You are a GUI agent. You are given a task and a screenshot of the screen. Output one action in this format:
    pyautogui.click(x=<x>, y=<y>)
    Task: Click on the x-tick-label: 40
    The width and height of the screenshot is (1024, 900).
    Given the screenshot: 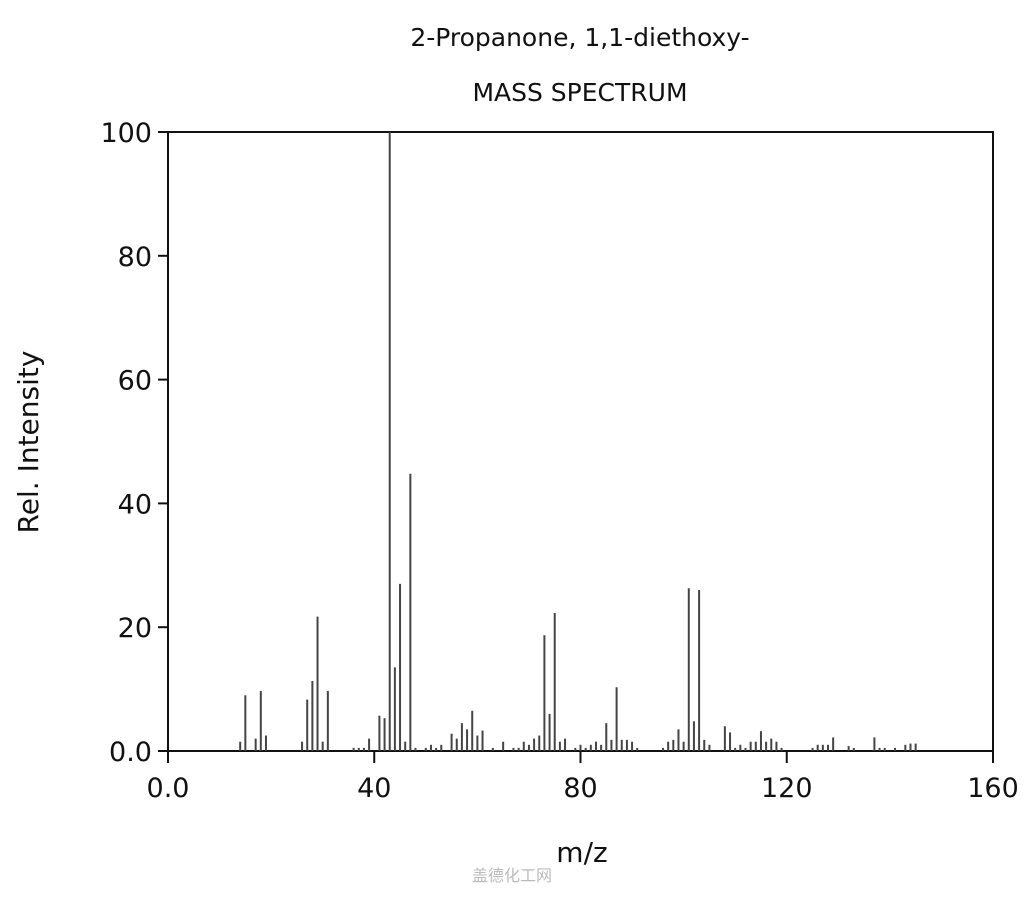 What is the action you would take?
    pyautogui.click(x=374, y=788)
    